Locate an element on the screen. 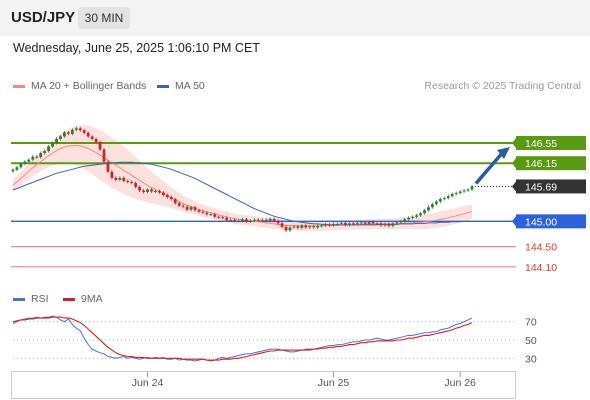  forecast-arrow-layer is located at coordinates (492, 165).